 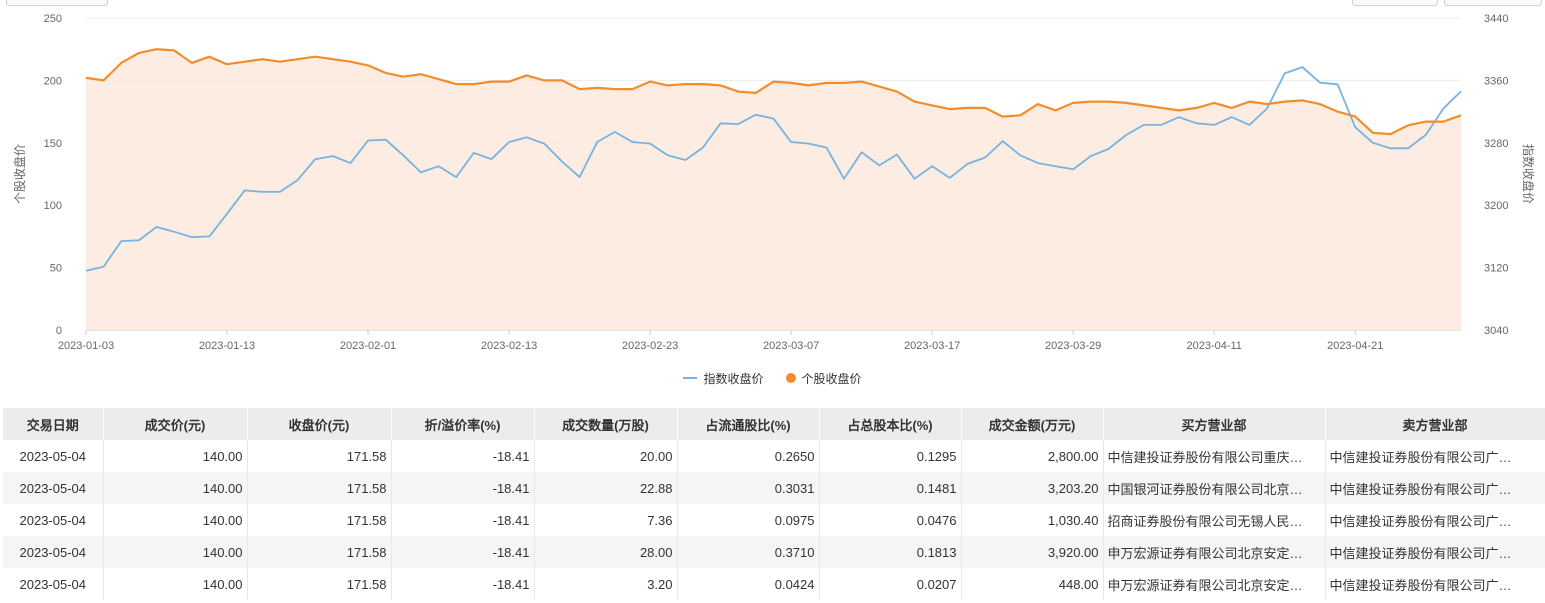 What do you see at coordinates (748, 520) in the screenshot?
I see `cell-float-ratio: 0.0975` at bounding box center [748, 520].